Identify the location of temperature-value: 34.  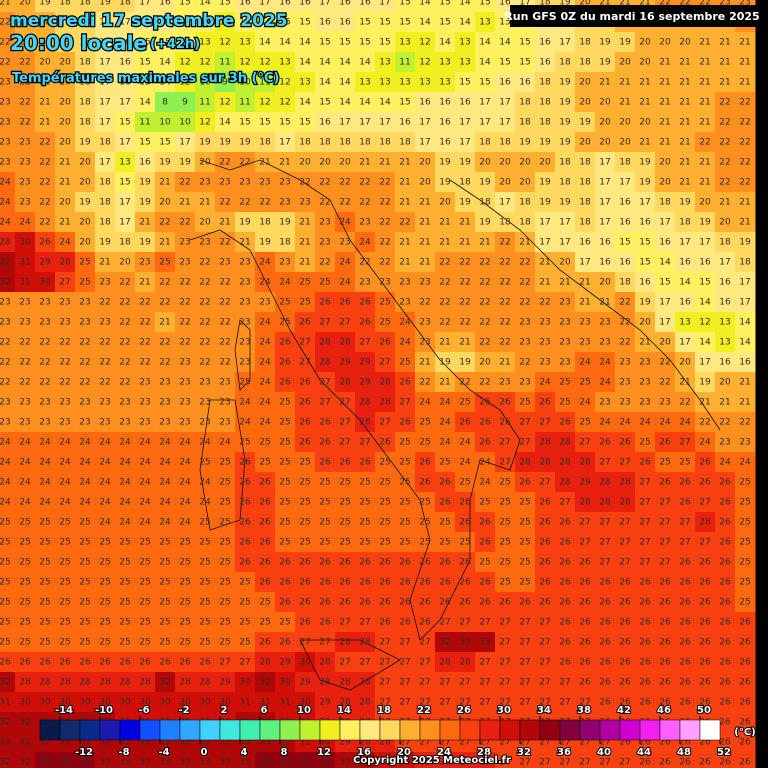
(285, 763).